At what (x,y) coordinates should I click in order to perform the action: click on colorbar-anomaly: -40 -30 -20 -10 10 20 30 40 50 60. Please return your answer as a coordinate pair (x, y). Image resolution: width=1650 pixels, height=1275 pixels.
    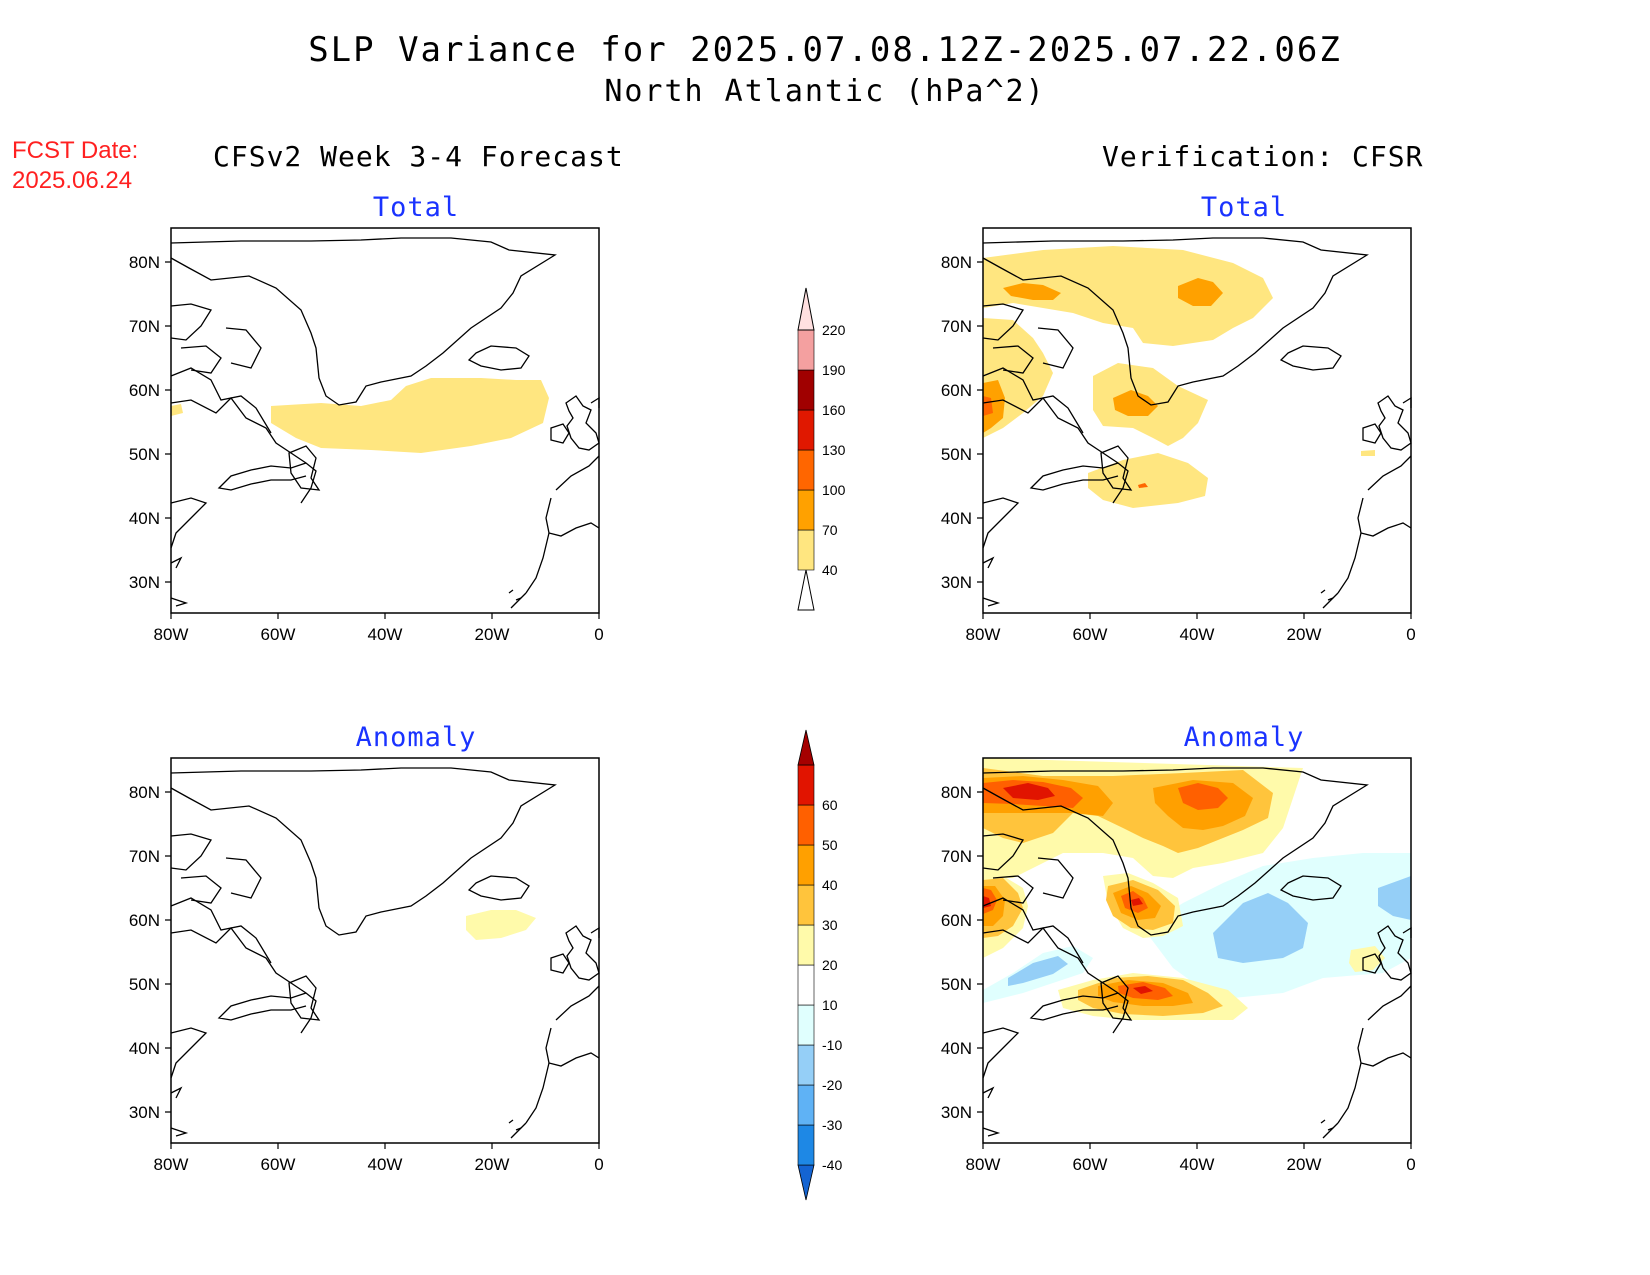
    Looking at the image, I should click on (819, 965).